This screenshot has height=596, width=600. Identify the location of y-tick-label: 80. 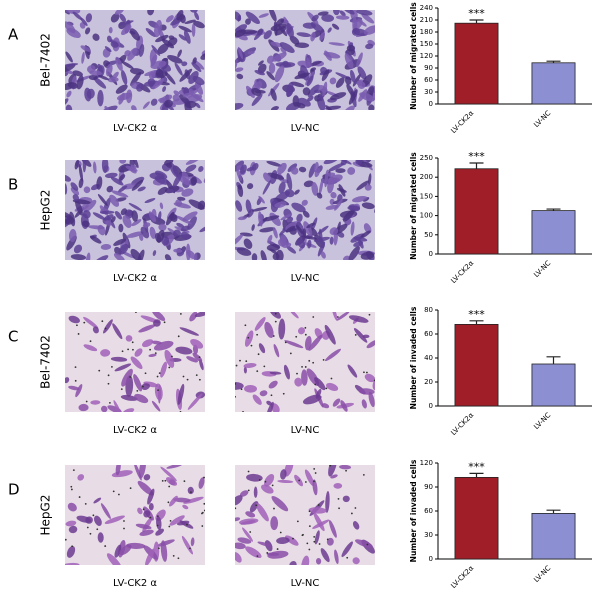
(428, 310).